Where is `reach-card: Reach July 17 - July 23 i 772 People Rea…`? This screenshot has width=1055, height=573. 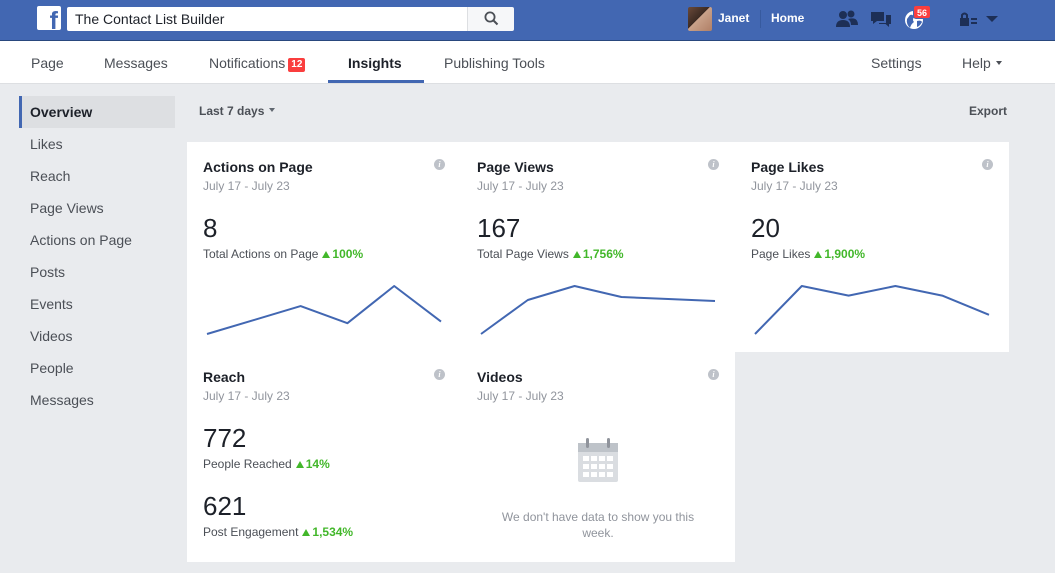
reach-card: Reach July 17 - July 23 i 772 People Rea… is located at coordinates (324, 457).